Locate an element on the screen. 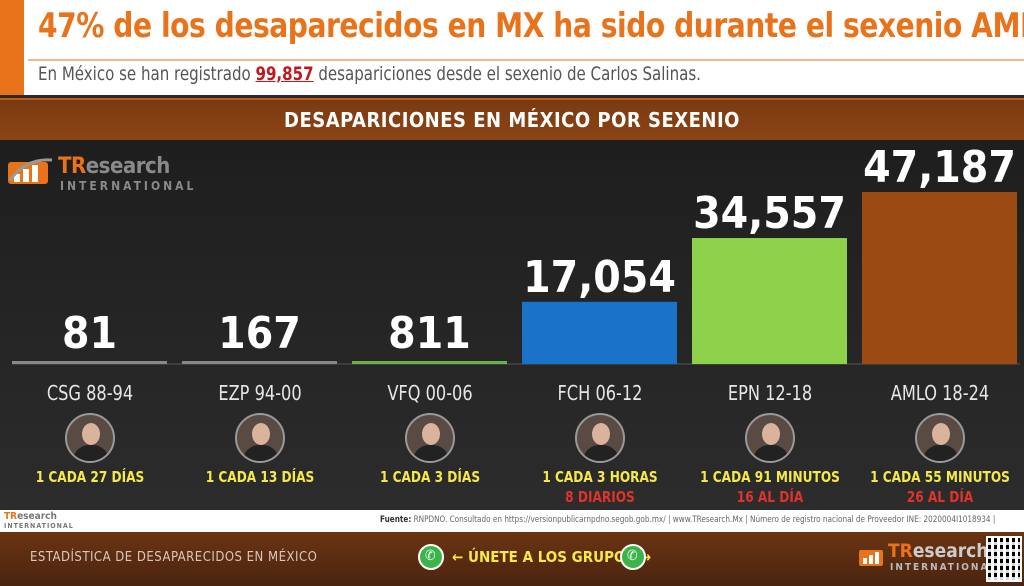  category-label: EZP 94-00 is located at coordinates (259, 393).